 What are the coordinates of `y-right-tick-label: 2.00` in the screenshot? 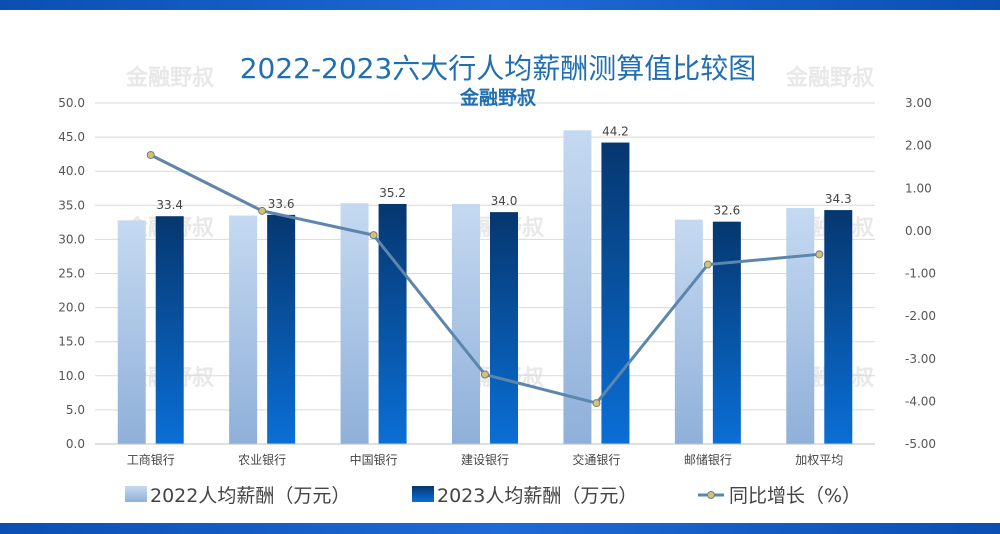 It's located at (918, 146).